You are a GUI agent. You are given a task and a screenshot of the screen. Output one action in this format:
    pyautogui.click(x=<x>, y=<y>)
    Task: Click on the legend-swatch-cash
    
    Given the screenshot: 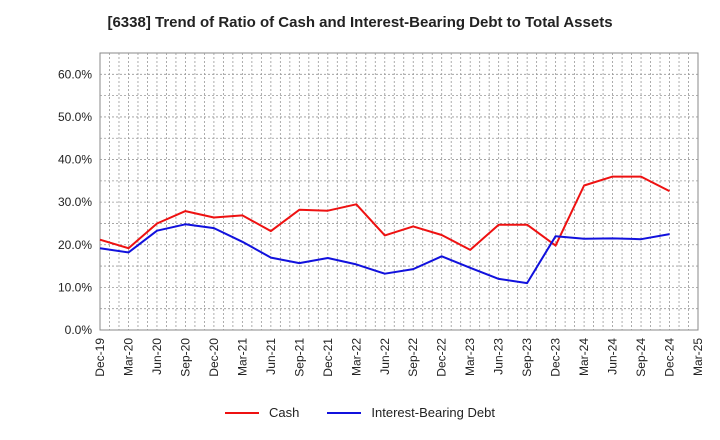 What is the action you would take?
    pyautogui.click(x=242, y=412)
    